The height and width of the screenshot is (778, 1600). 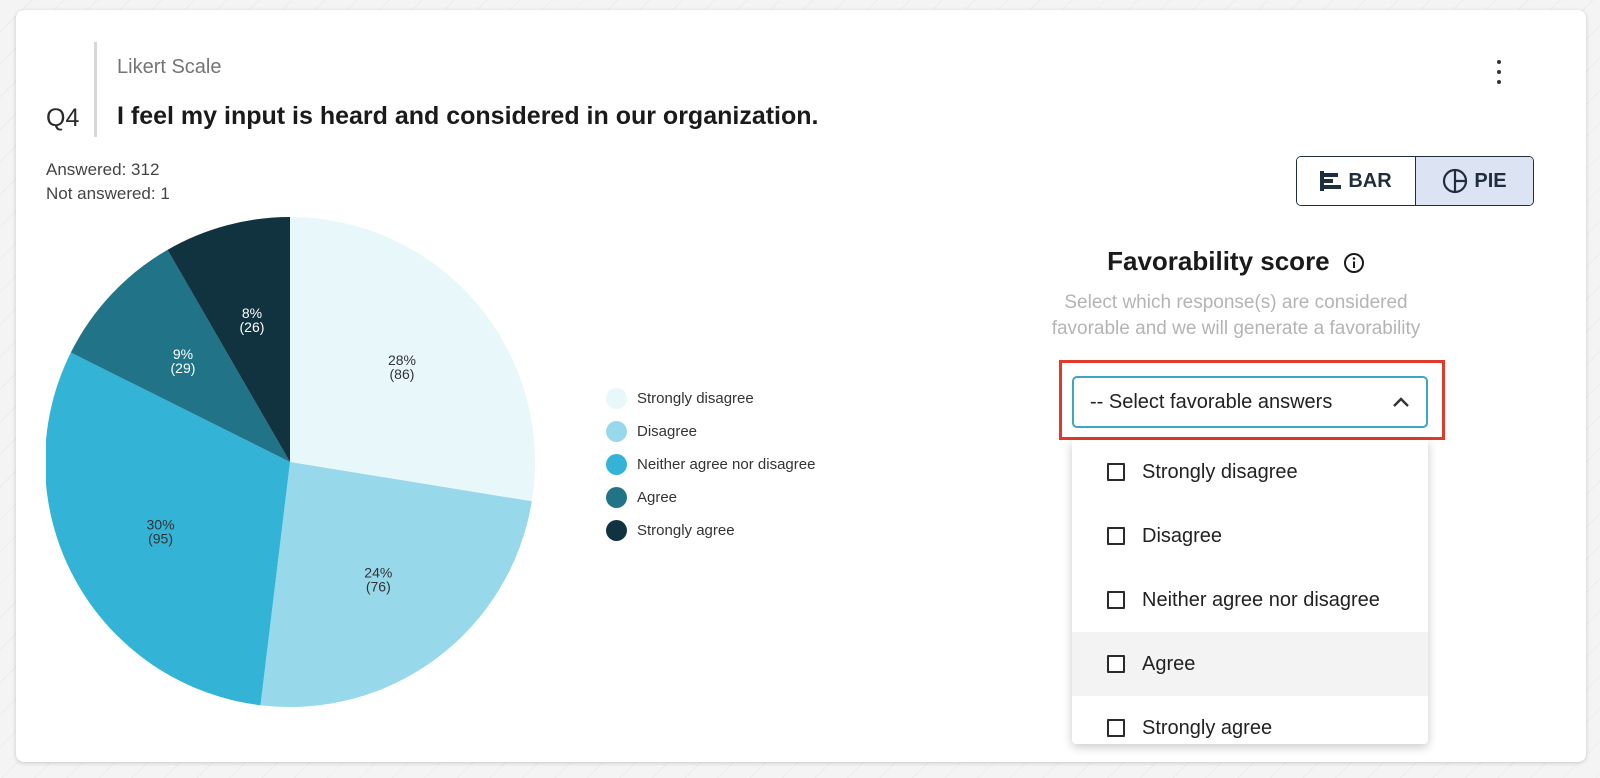 What do you see at coordinates (1169, 663) in the screenshot?
I see `option-label: Agree` at bounding box center [1169, 663].